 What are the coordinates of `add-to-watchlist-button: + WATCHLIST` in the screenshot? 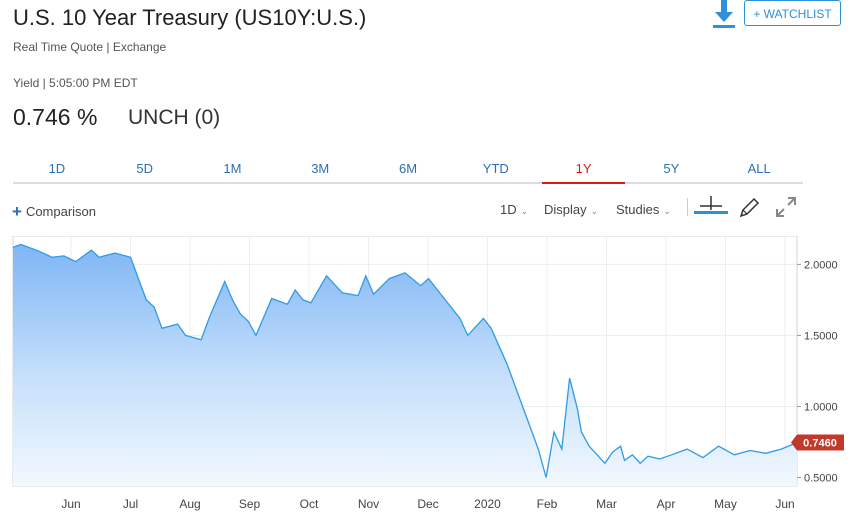 It's located at (792, 13).